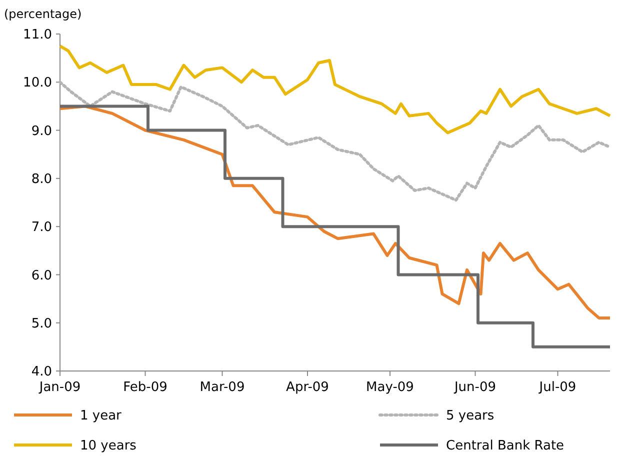 The image size is (618, 461). Describe the element at coordinates (43, 14) in the screenshot. I see `y-axis-title: (percentage)` at that location.